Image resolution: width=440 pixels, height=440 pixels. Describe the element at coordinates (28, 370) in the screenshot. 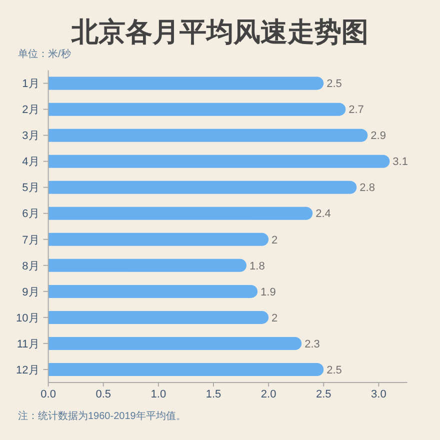

I see `y-tick-label: 12月` at that location.